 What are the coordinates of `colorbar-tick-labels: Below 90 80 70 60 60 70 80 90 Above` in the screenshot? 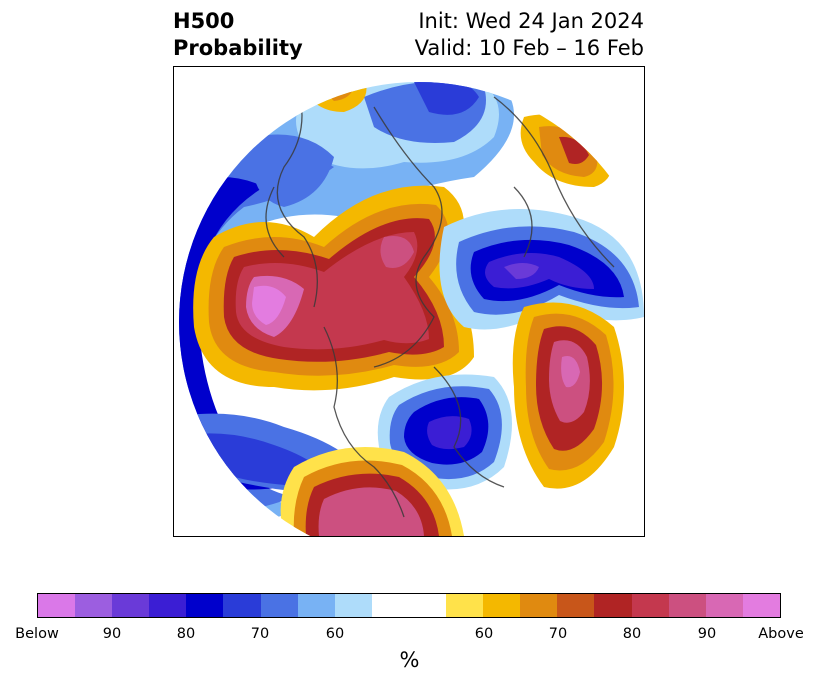 It's located at (409, 636).